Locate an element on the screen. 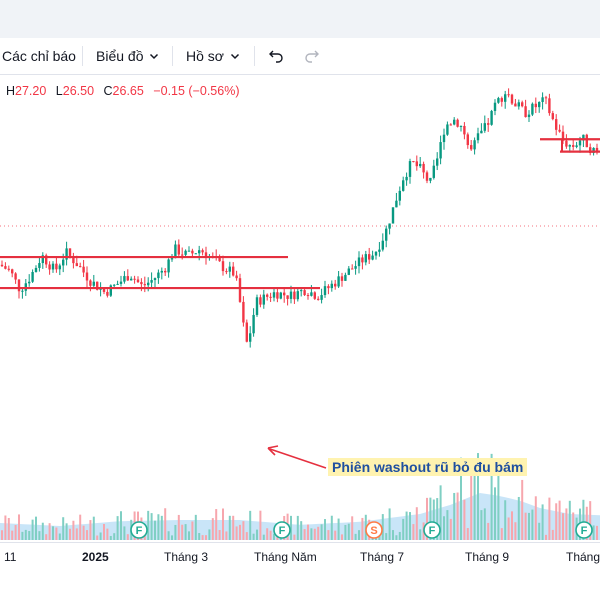 This screenshot has height=600, width=600. event-marker is located at coordinates (432, 530).